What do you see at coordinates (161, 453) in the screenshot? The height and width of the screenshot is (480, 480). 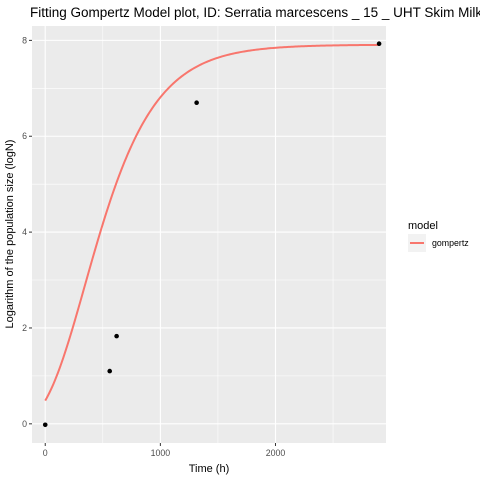 I see `x-tick-label: 1000` at bounding box center [161, 453].